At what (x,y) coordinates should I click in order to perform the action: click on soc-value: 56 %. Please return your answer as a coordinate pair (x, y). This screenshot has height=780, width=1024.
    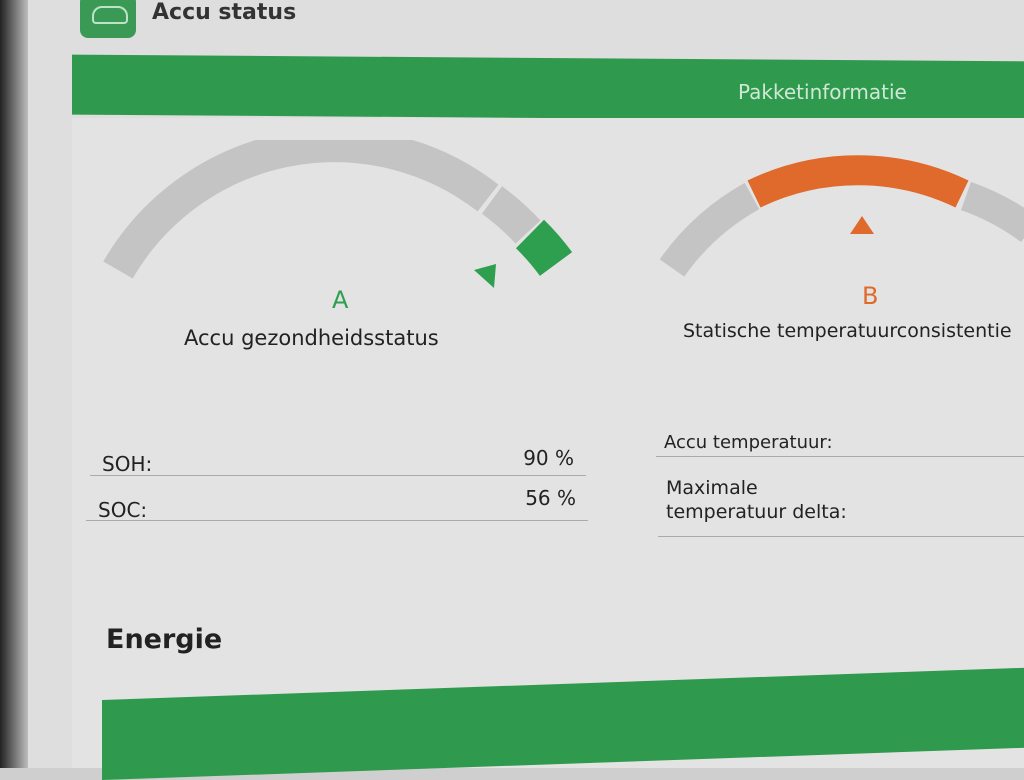
    Looking at the image, I should click on (550, 498).